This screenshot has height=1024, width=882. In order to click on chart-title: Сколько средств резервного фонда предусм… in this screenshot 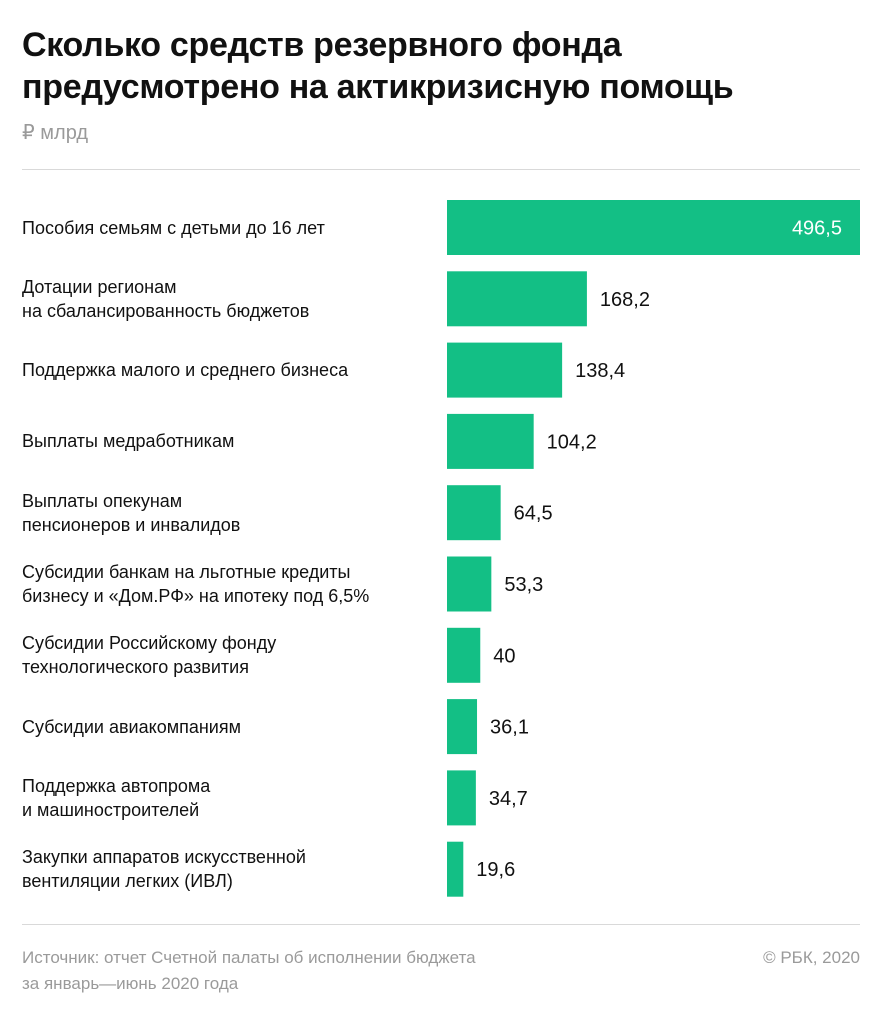, I will do `click(378, 66)`.